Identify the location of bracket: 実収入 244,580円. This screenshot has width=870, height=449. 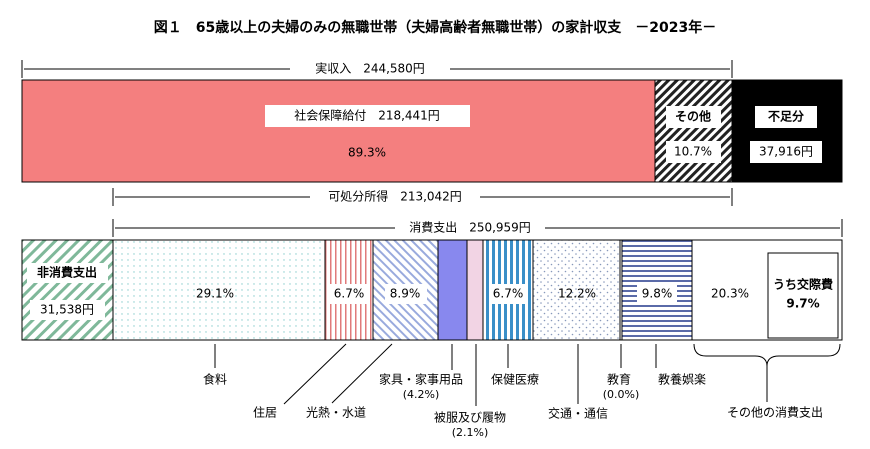
(377, 69).